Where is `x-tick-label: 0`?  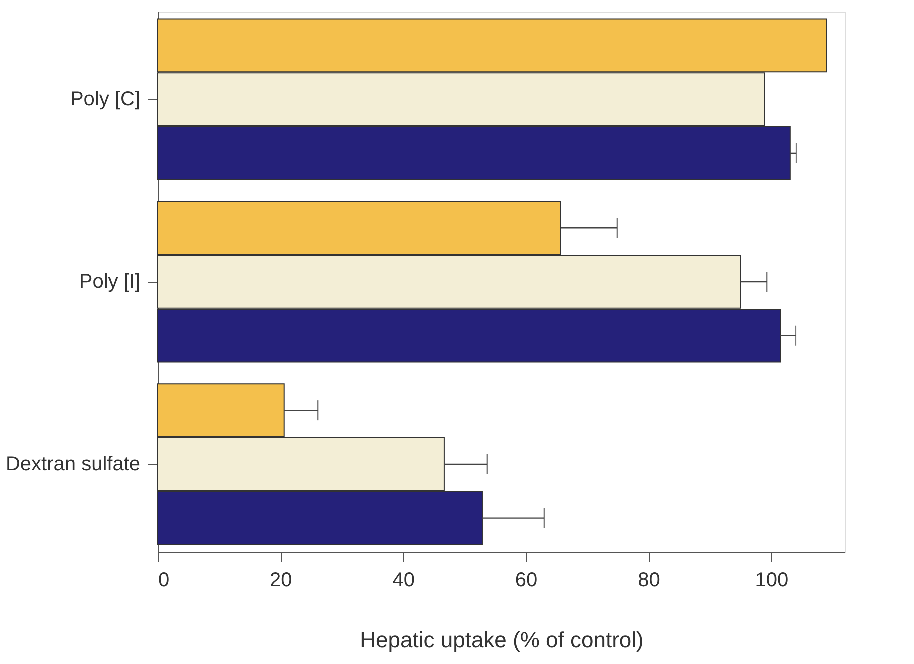
x-tick-label: 0 is located at coordinates (164, 581).